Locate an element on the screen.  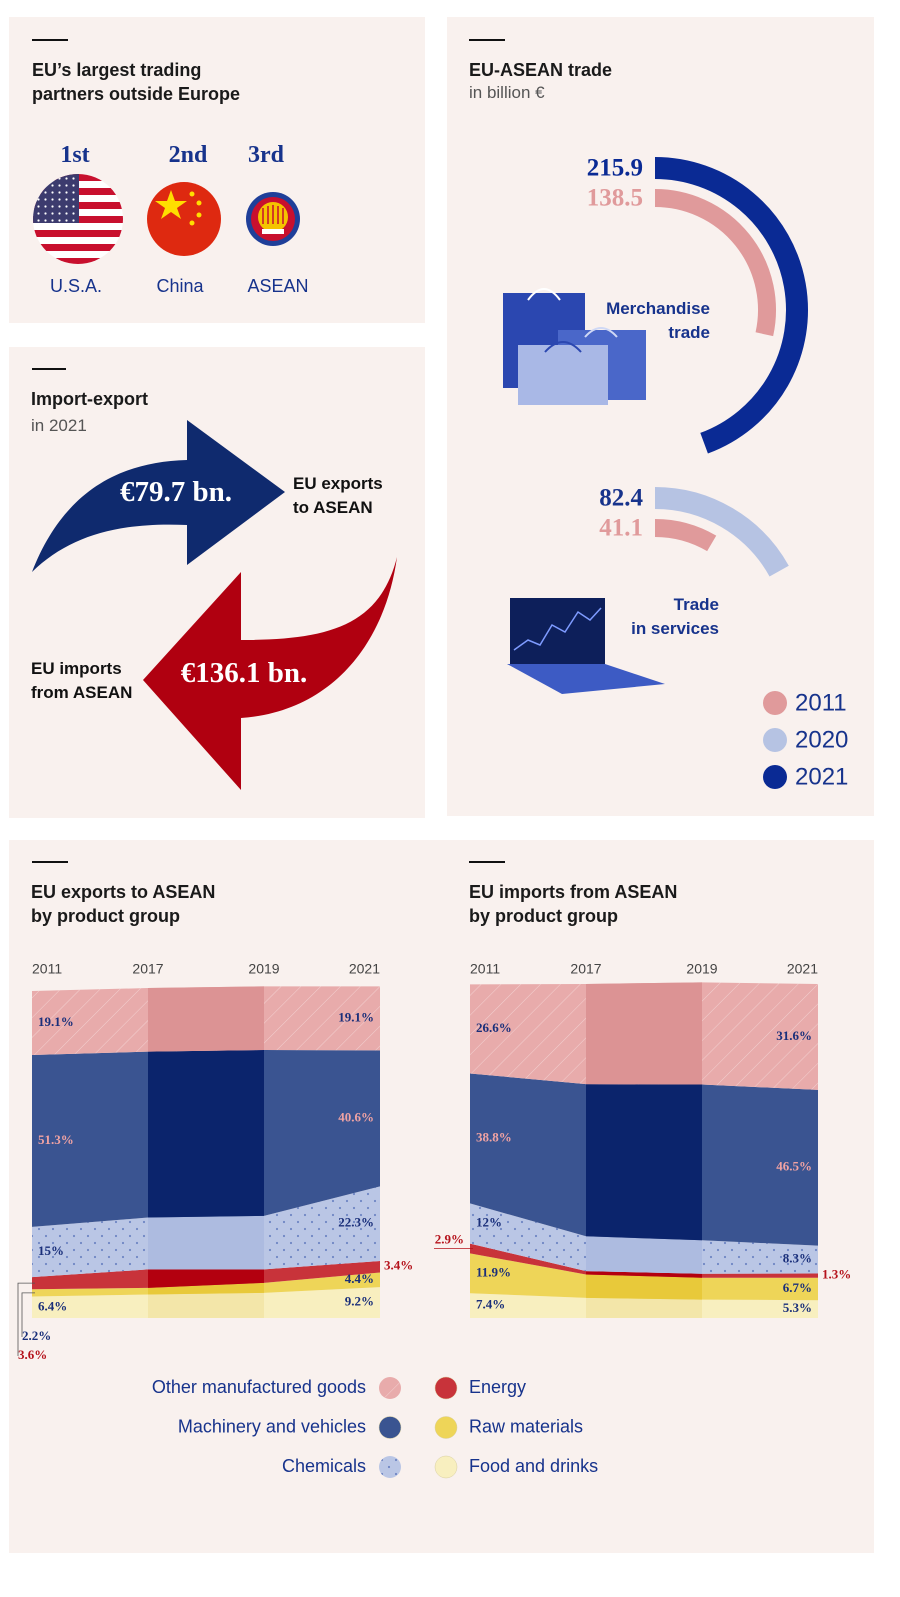
partner-name: ASEAN is located at coordinates (278, 286).